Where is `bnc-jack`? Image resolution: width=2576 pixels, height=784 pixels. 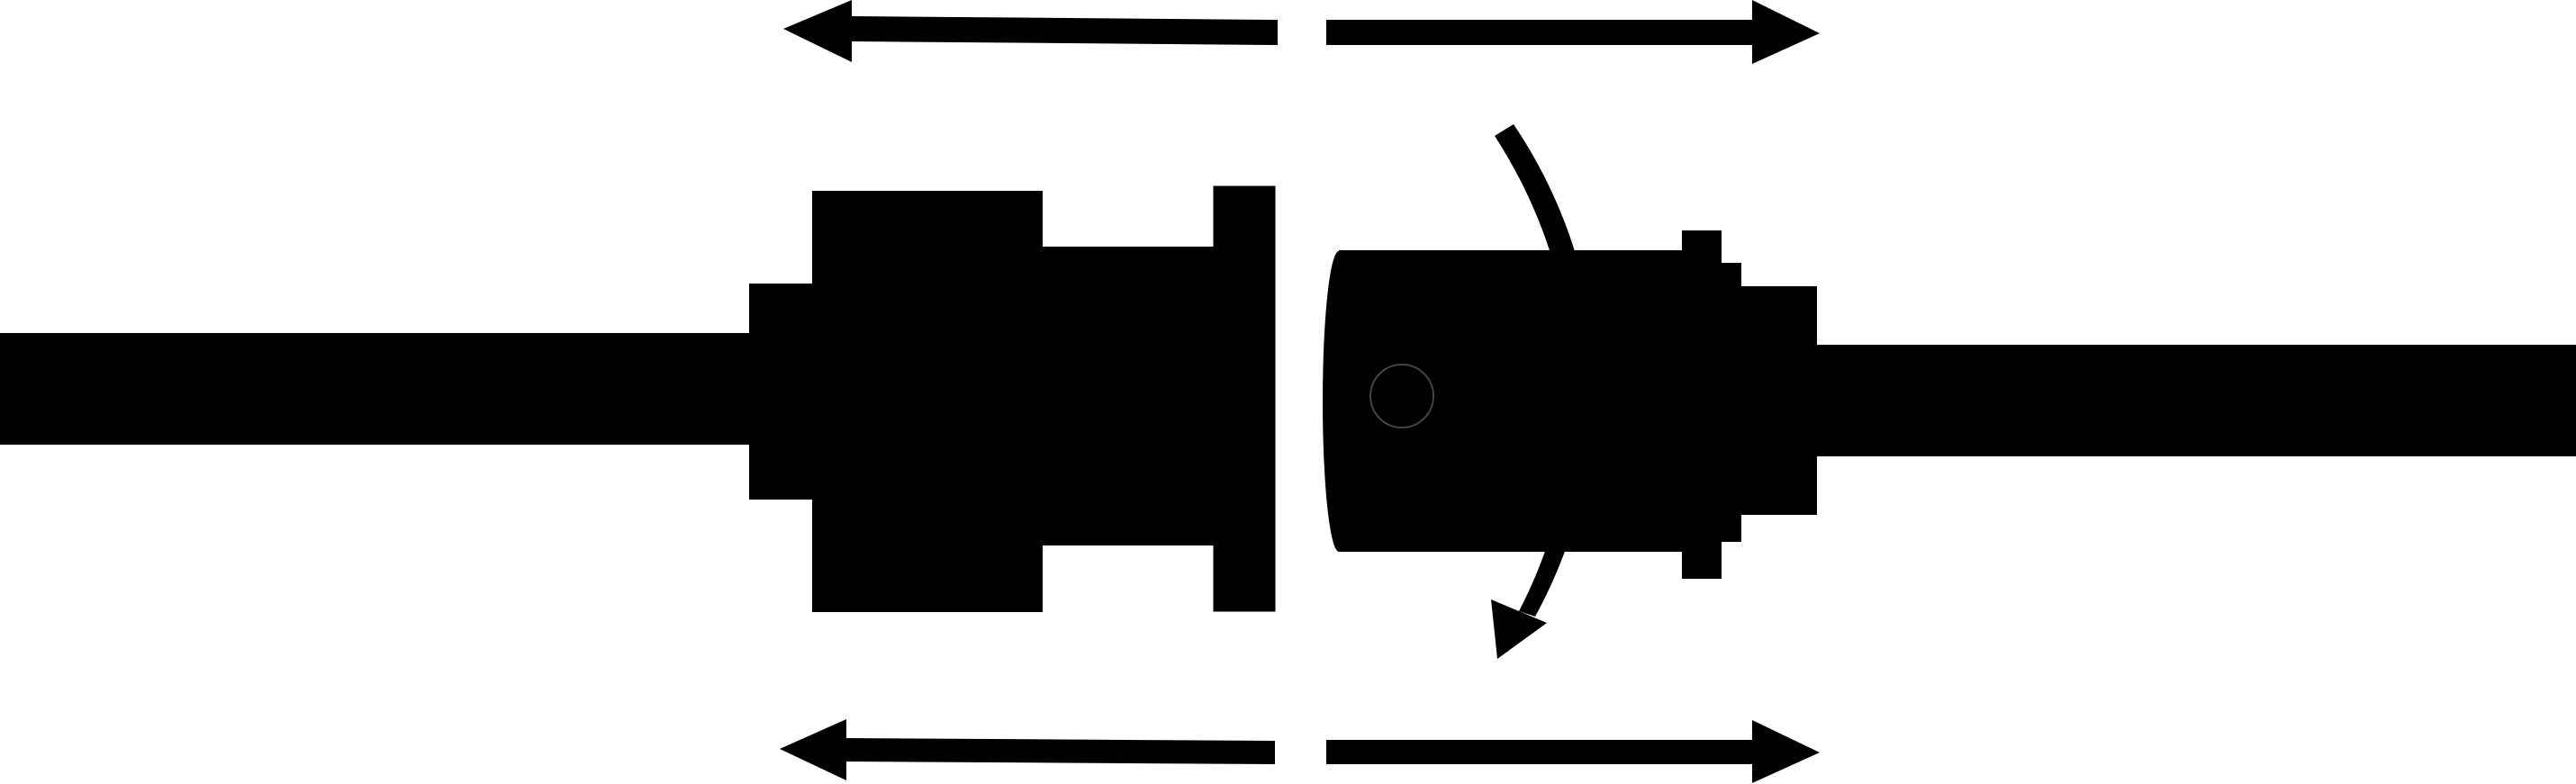
bnc-jack is located at coordinates (1570, 405).